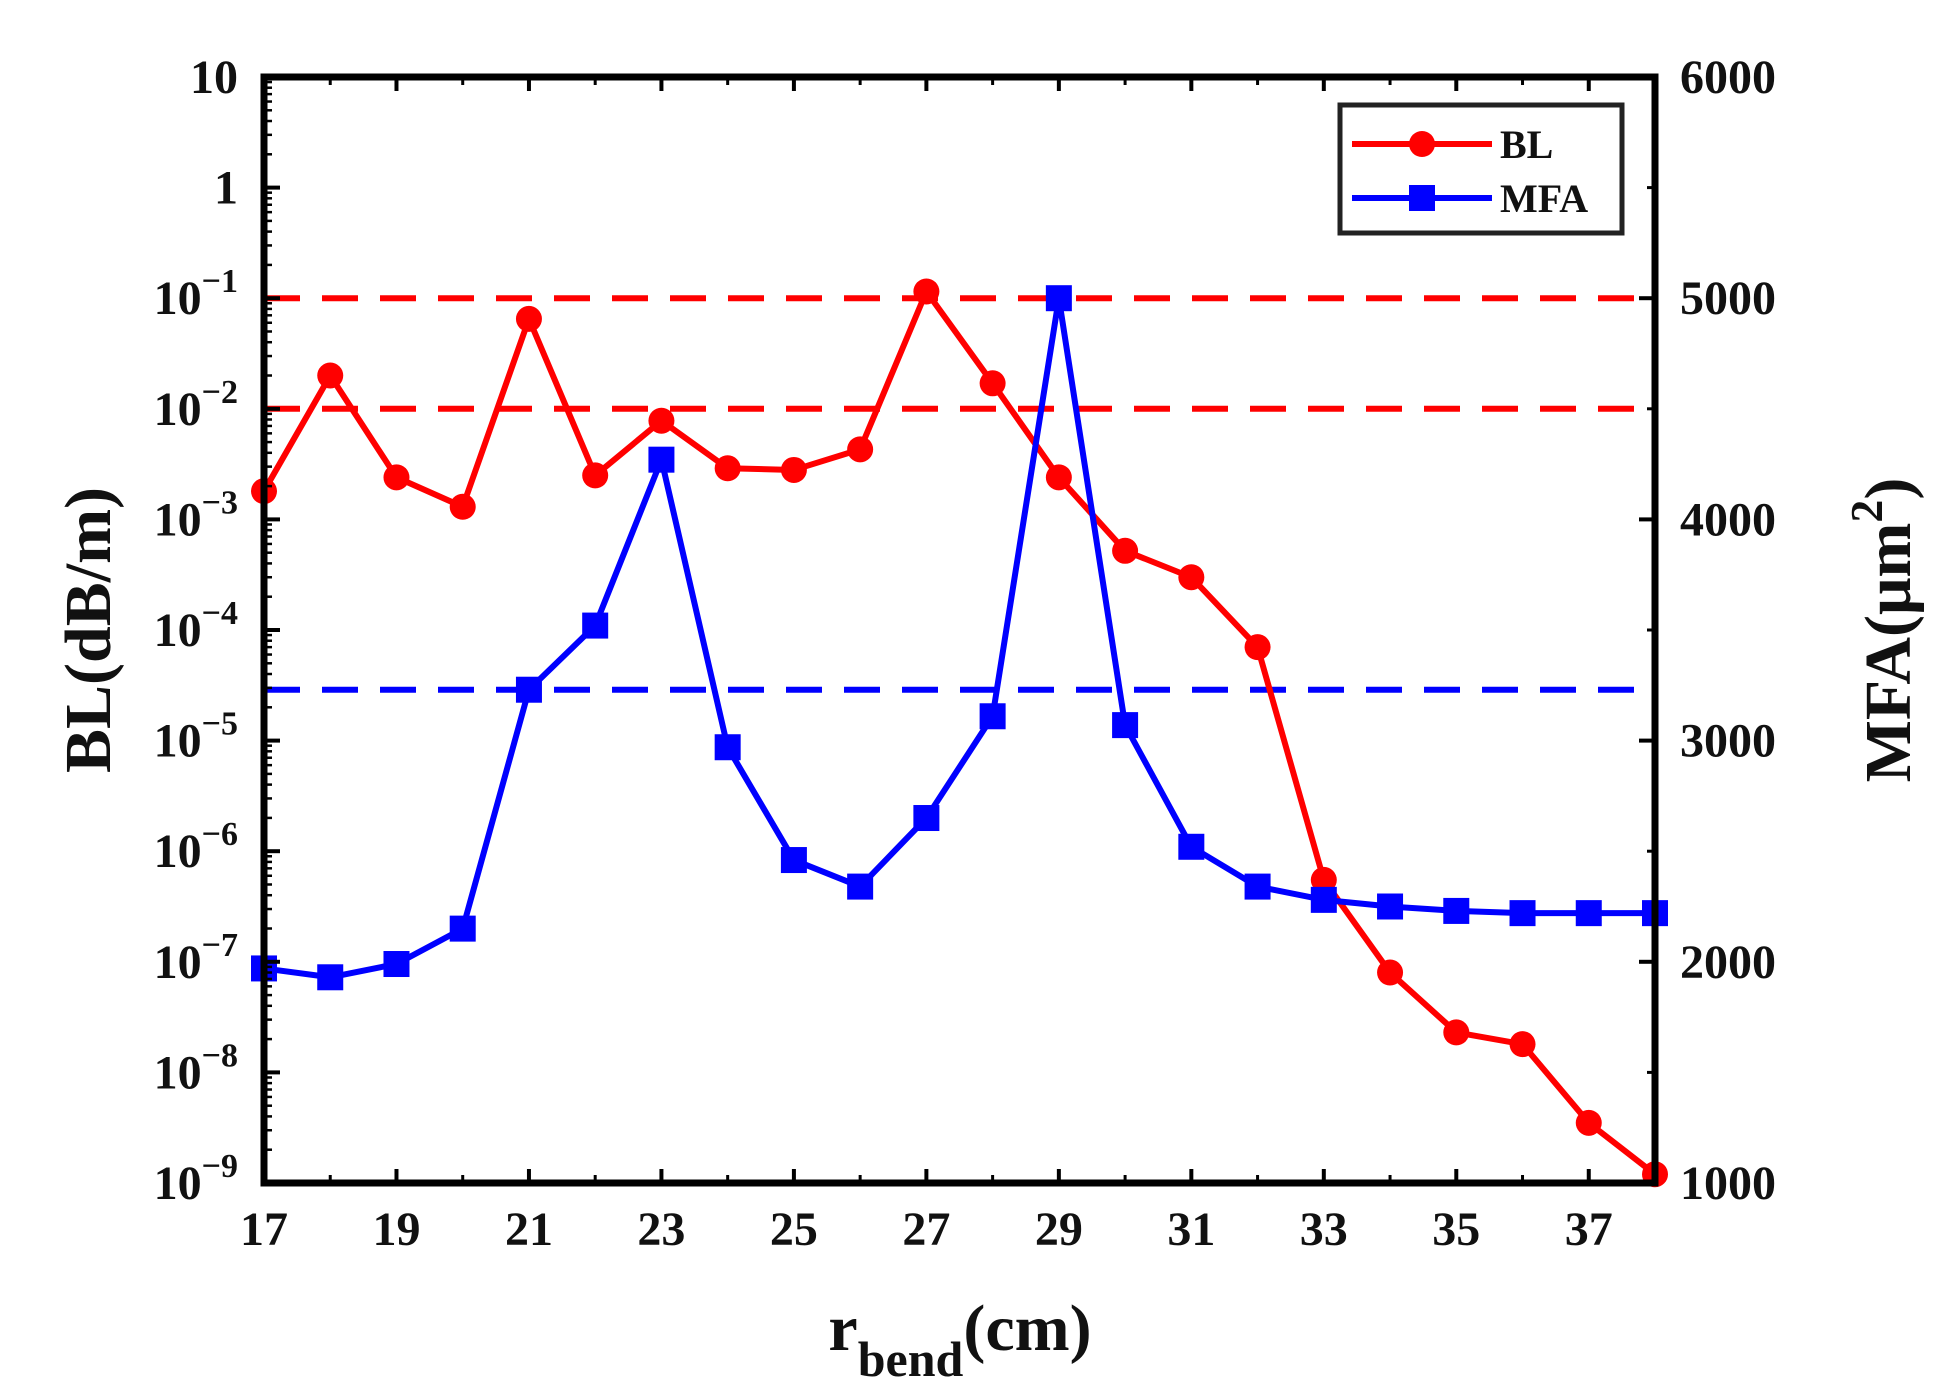 The width and height of the screenshot is (1953, 1400). I want to click on y-left-axis-title: BL(dB/m), so click(88, 630).